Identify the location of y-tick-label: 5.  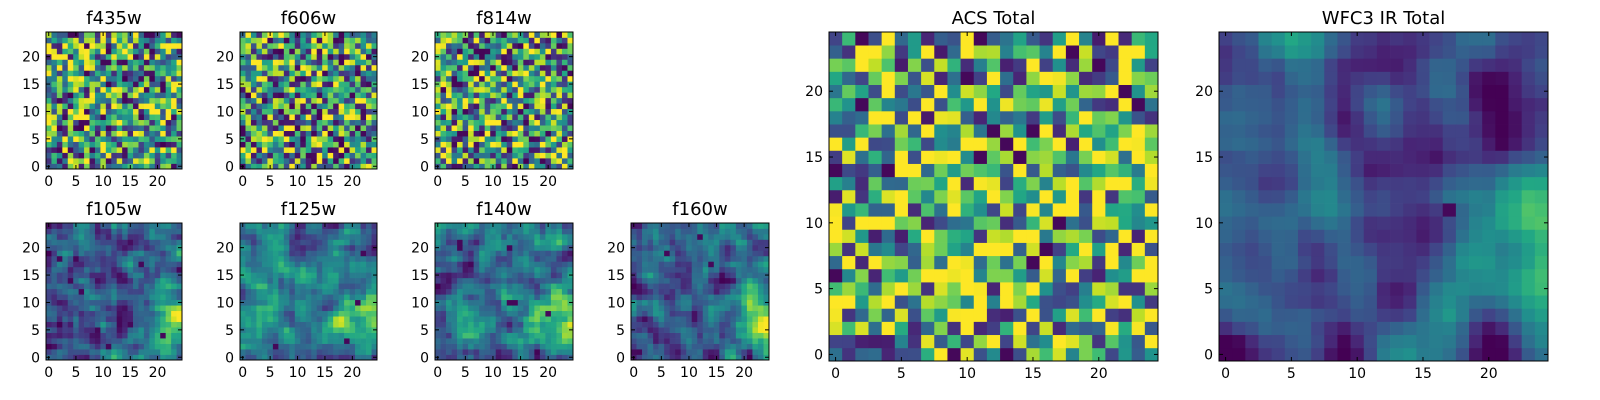
(229, 331).